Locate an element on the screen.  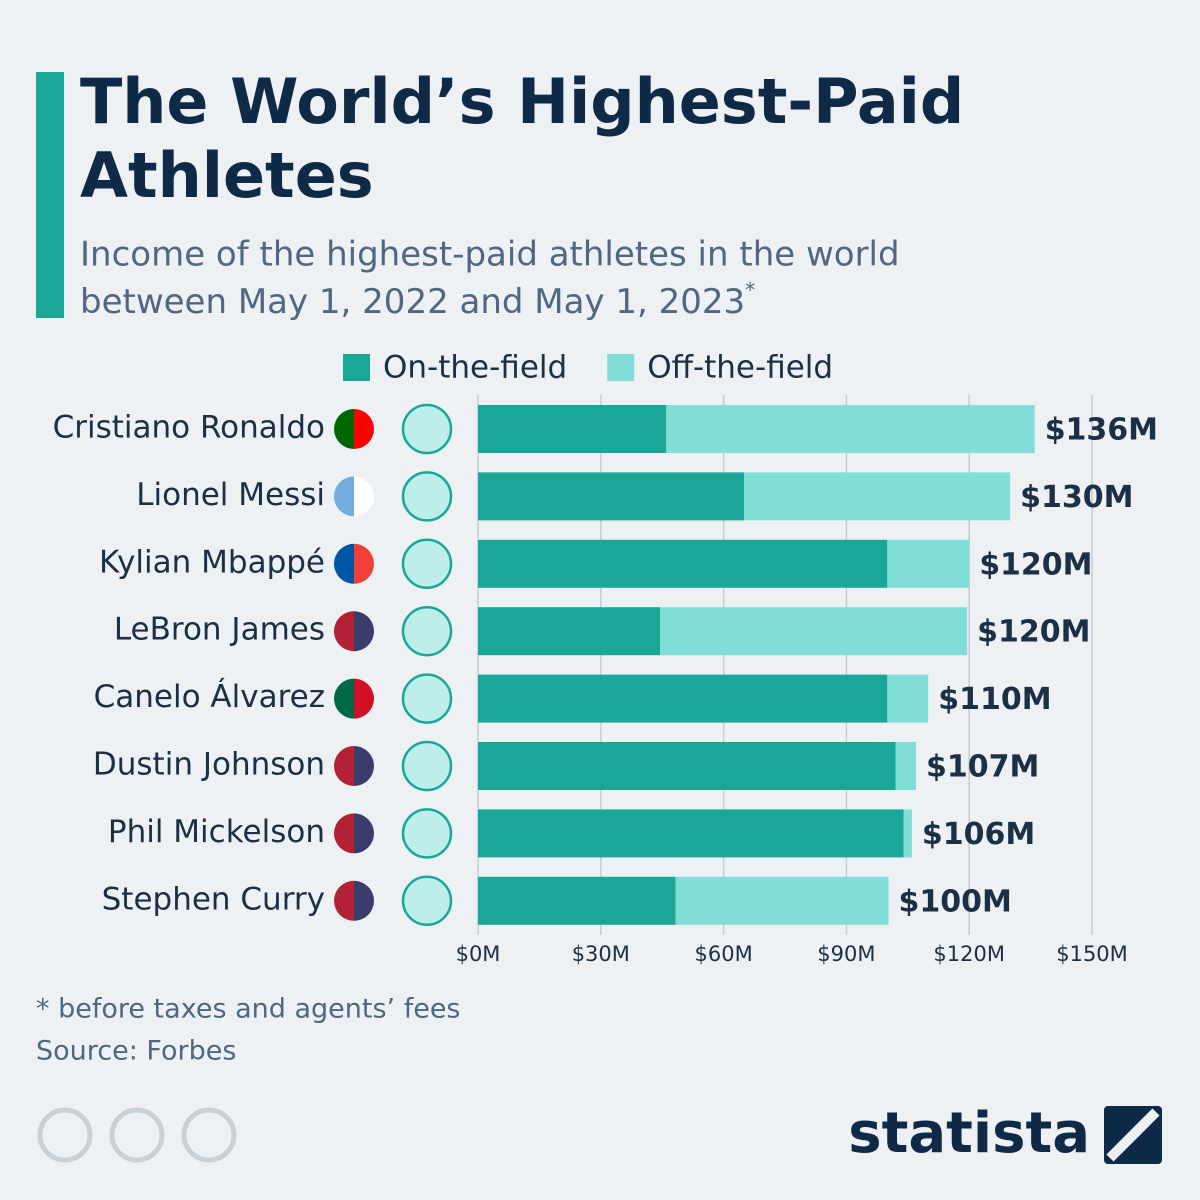
total-label: $100M is located at coordinates (955, 901).